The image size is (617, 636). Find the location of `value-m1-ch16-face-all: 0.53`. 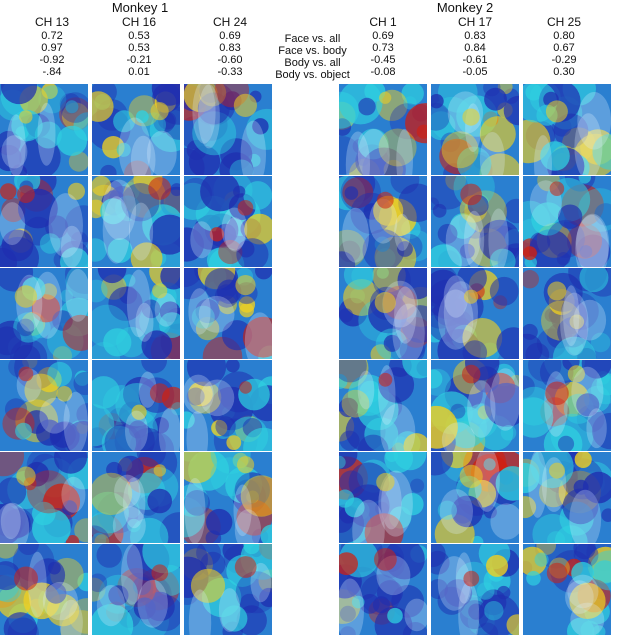

value-m1-ch16-face-all: 0.53 is located at coordinates (139, 36).